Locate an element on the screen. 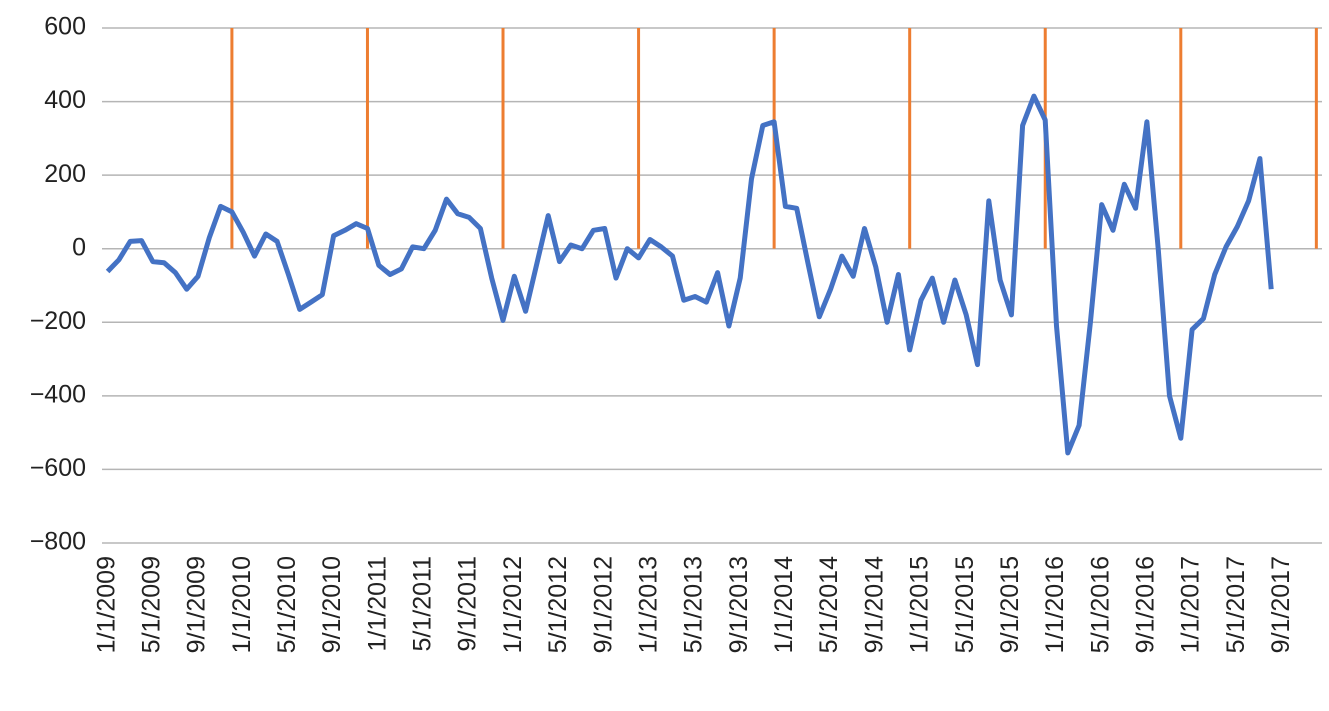 This screenshot has width=1329, height=711. x-tick-label: 9/1/2017 is located at coordinates (1281, 604).